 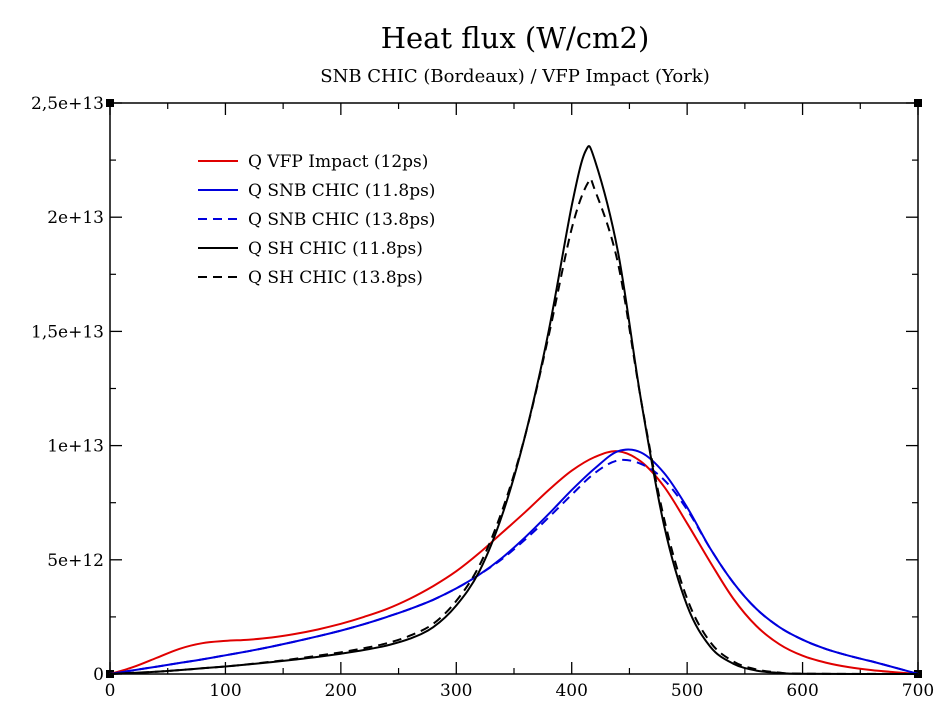 What do you see at coordinates (456, 691) in the screenshot?
I see `x-tick-label: 300` at bounding box center [456, 691].